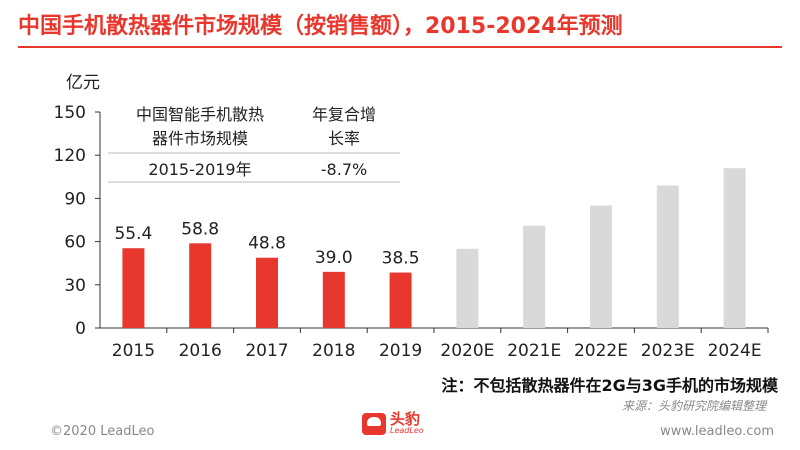  I want to click on y-tick-label: 60, so click(75, 243).